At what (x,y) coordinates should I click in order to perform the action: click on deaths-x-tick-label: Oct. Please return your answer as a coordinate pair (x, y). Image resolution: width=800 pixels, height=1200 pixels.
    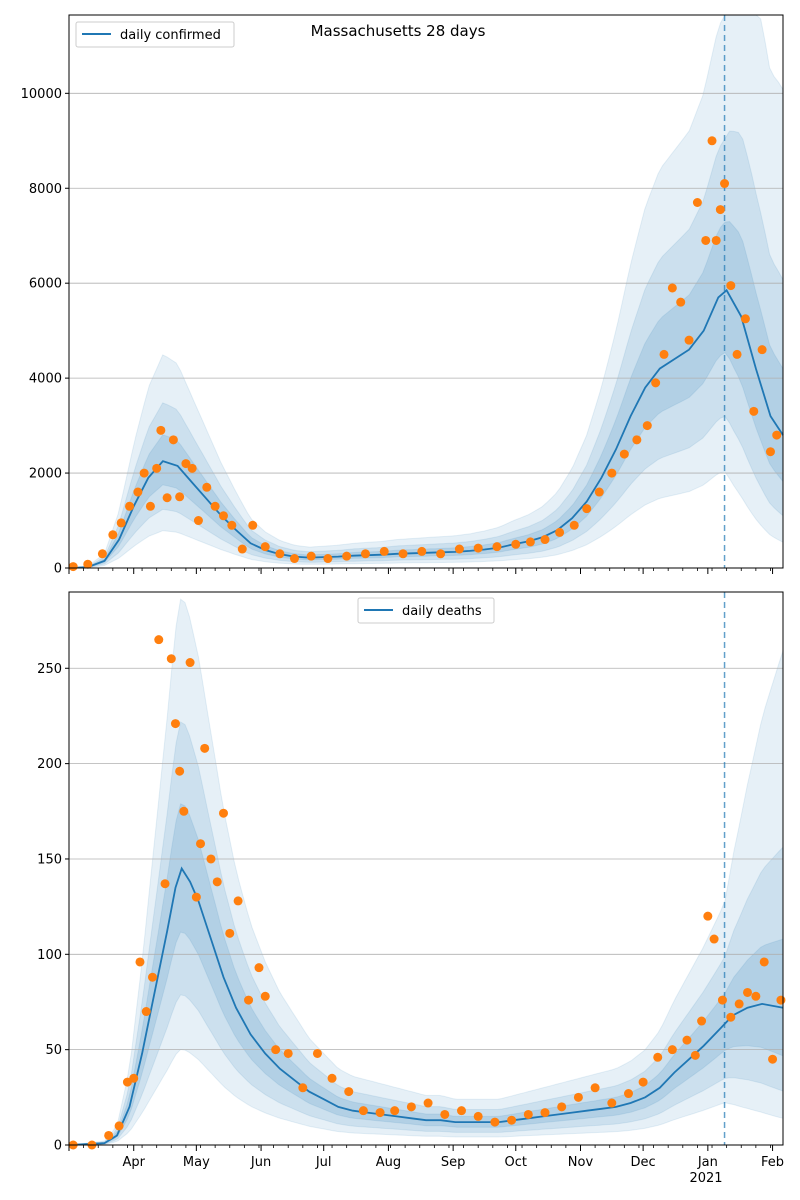
    Looking at the image, I should click on (516, 1162).